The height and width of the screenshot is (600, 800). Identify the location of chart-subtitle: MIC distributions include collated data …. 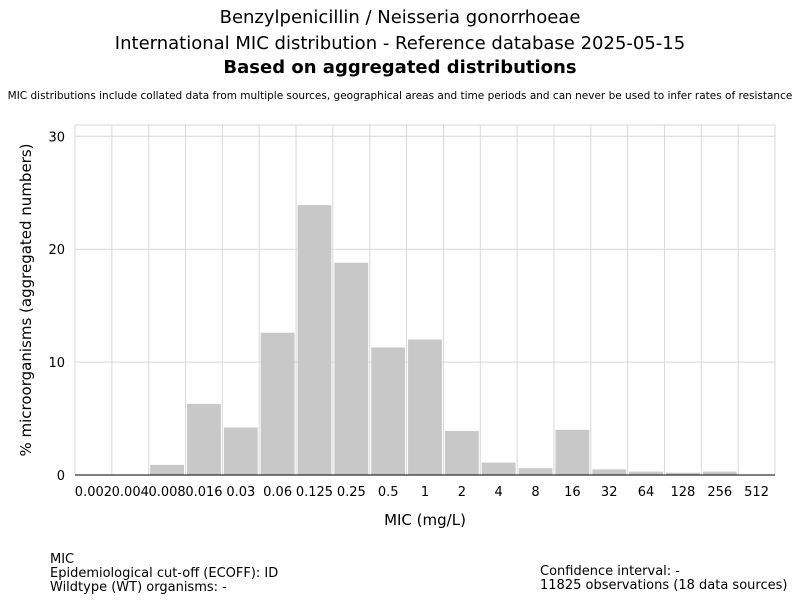
(400, 96).